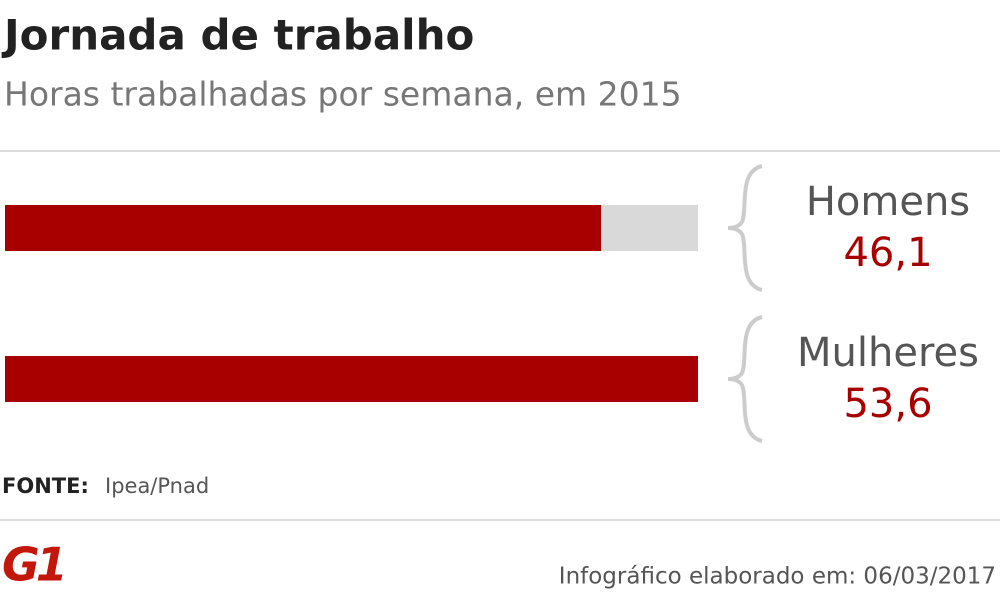  I want to click on logo: G1, so click(33, 565).